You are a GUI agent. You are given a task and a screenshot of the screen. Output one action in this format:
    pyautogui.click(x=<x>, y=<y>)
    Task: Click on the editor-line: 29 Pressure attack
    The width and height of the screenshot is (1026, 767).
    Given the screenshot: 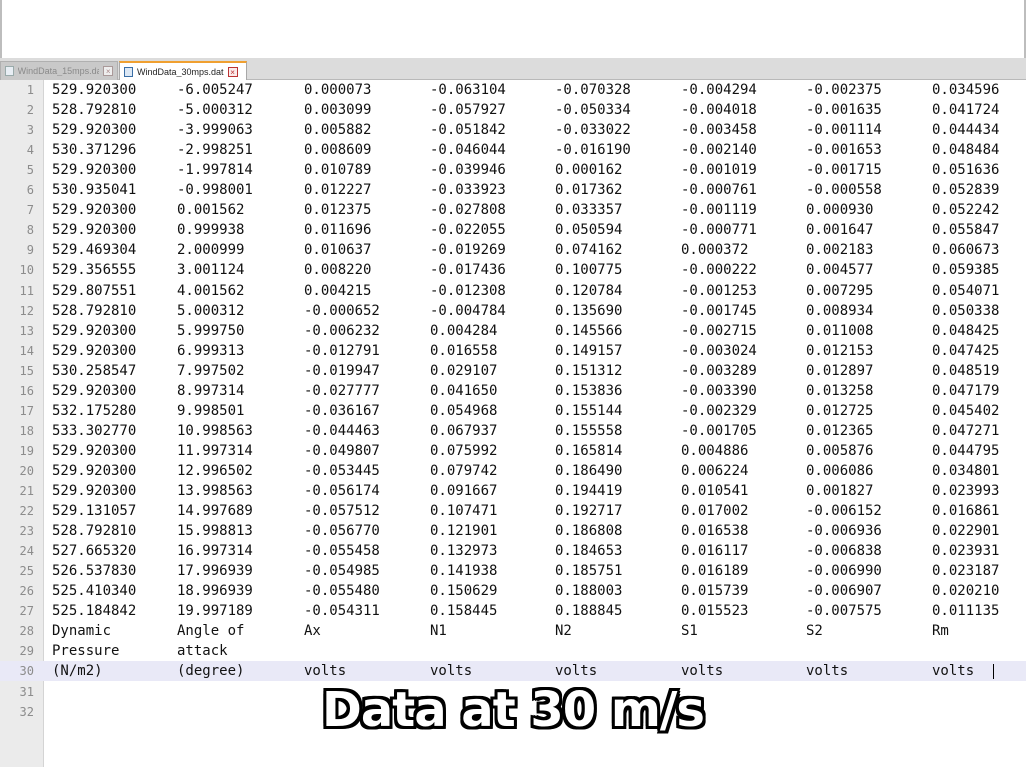 What is the action you would take?
    pyautogui.click(x=513, y=651)
    